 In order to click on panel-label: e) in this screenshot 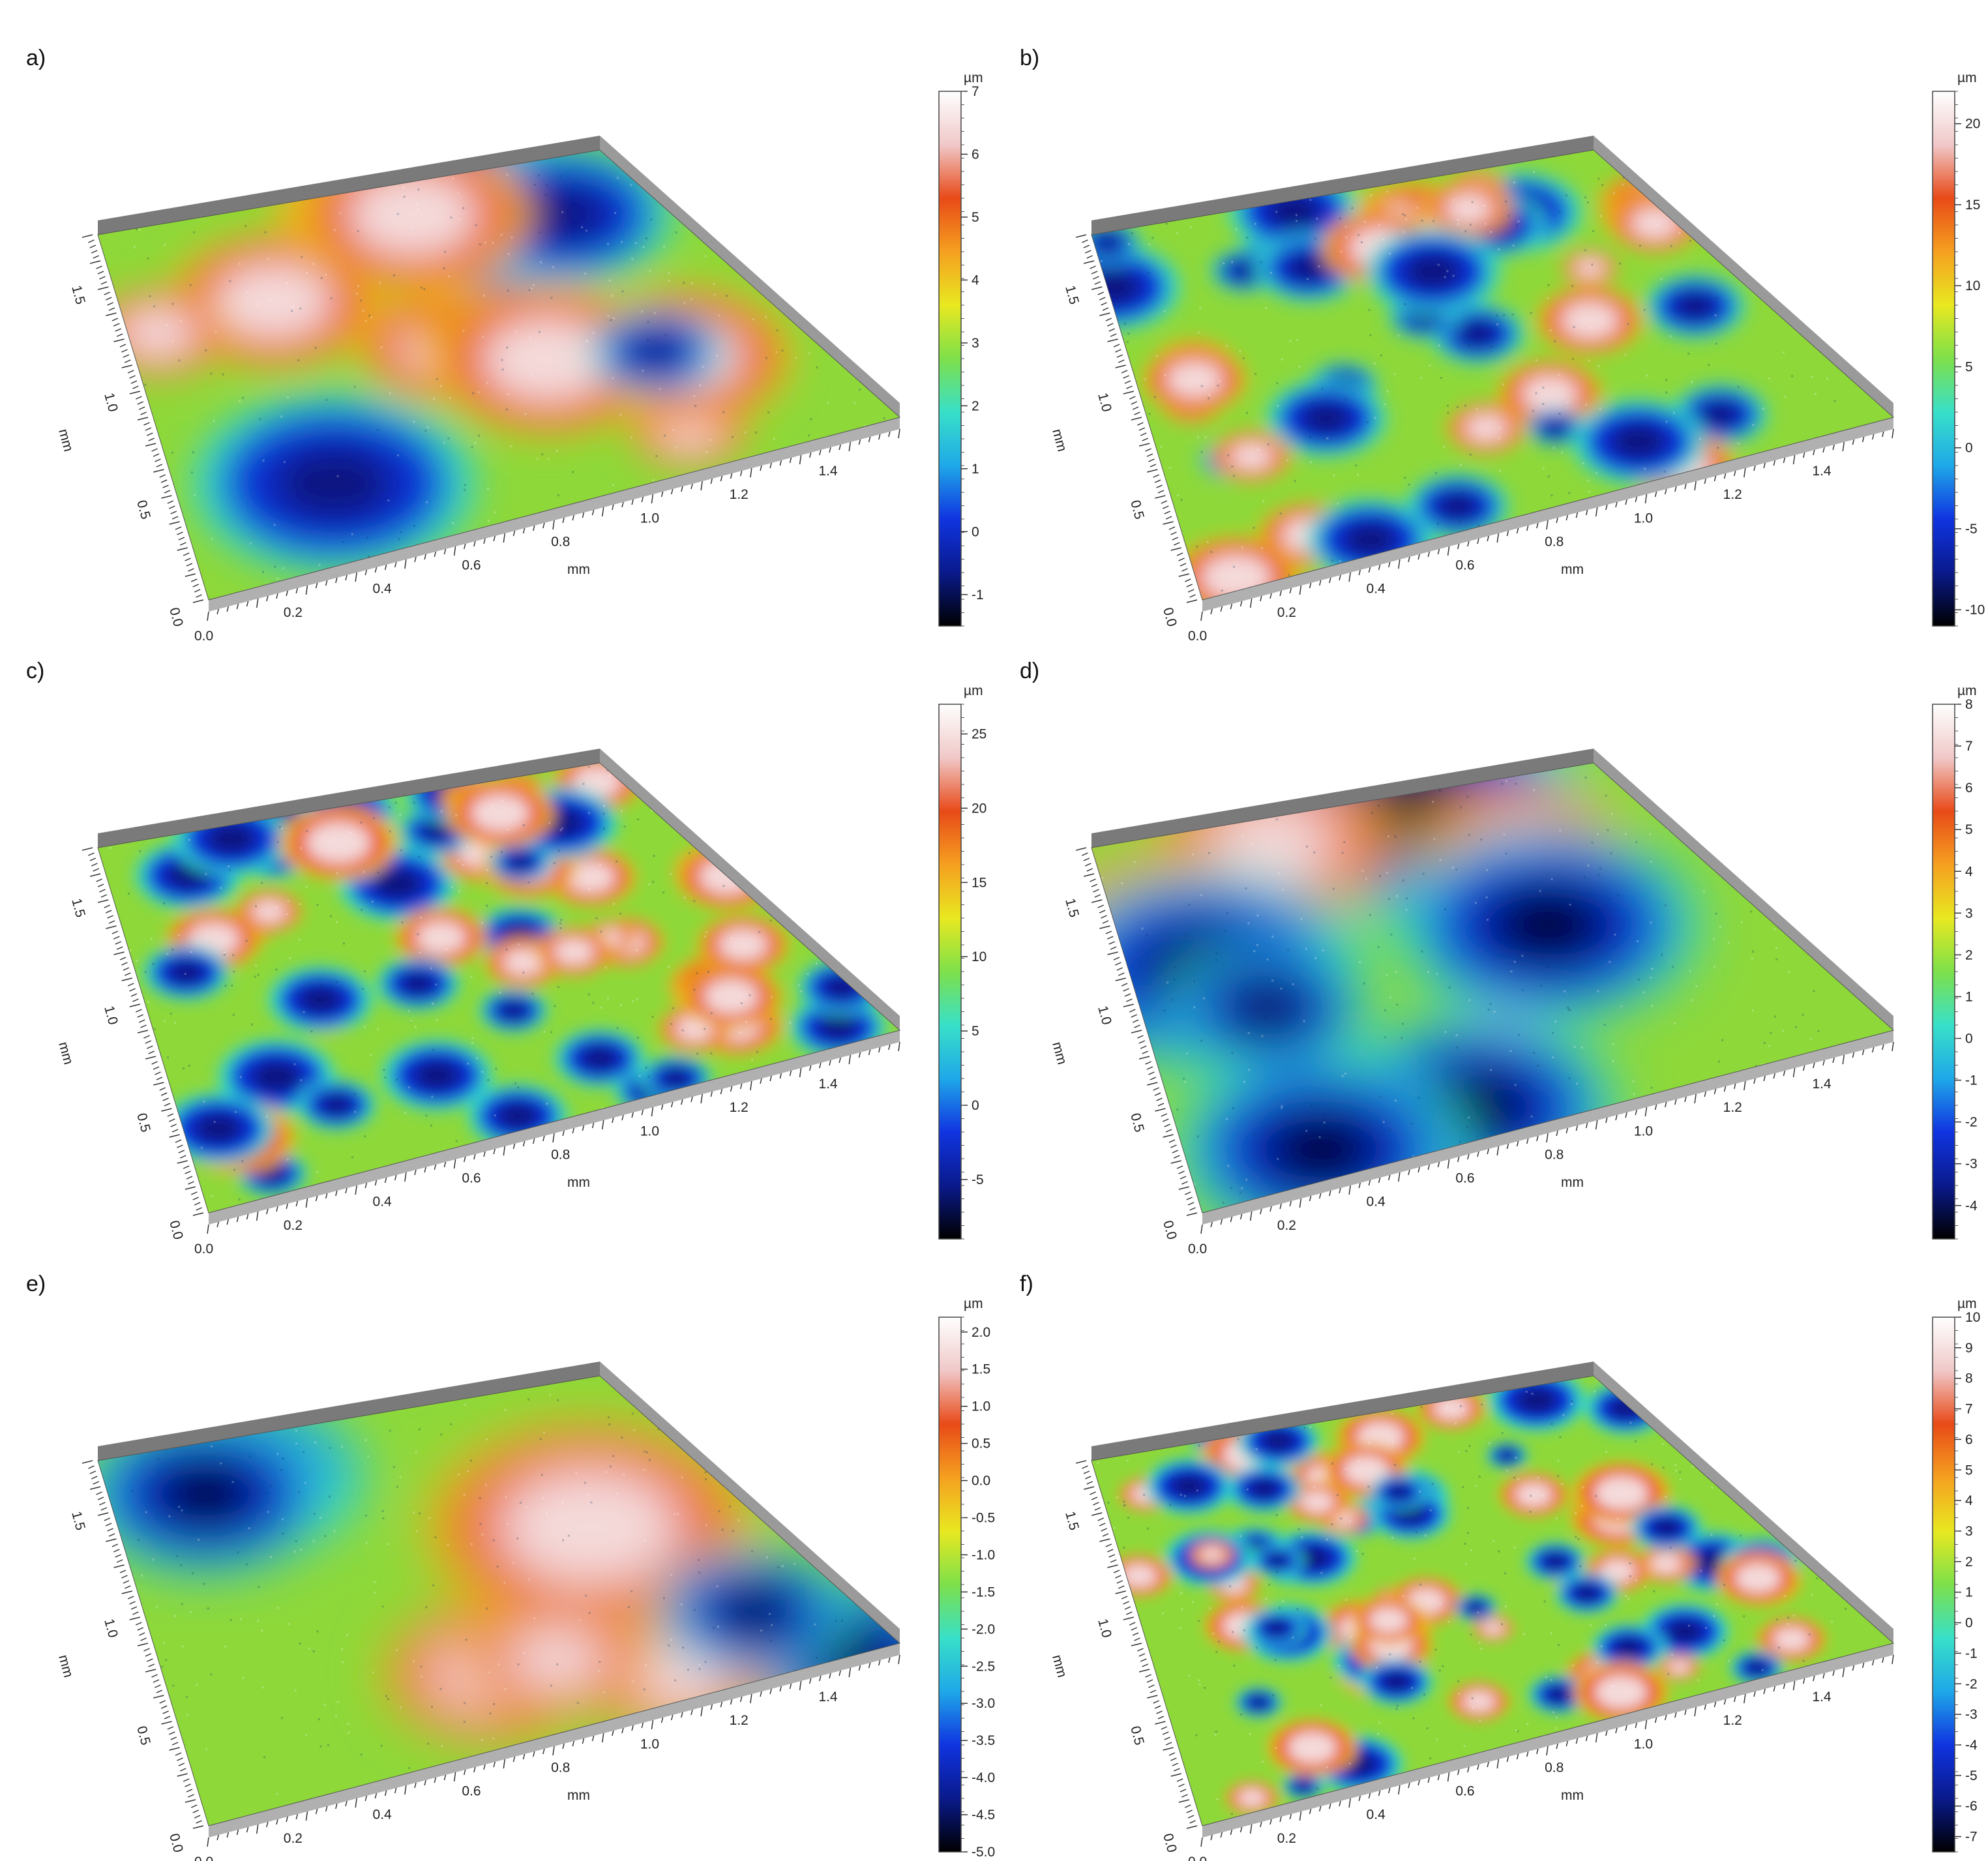, I will do `click(36, 1284)`.